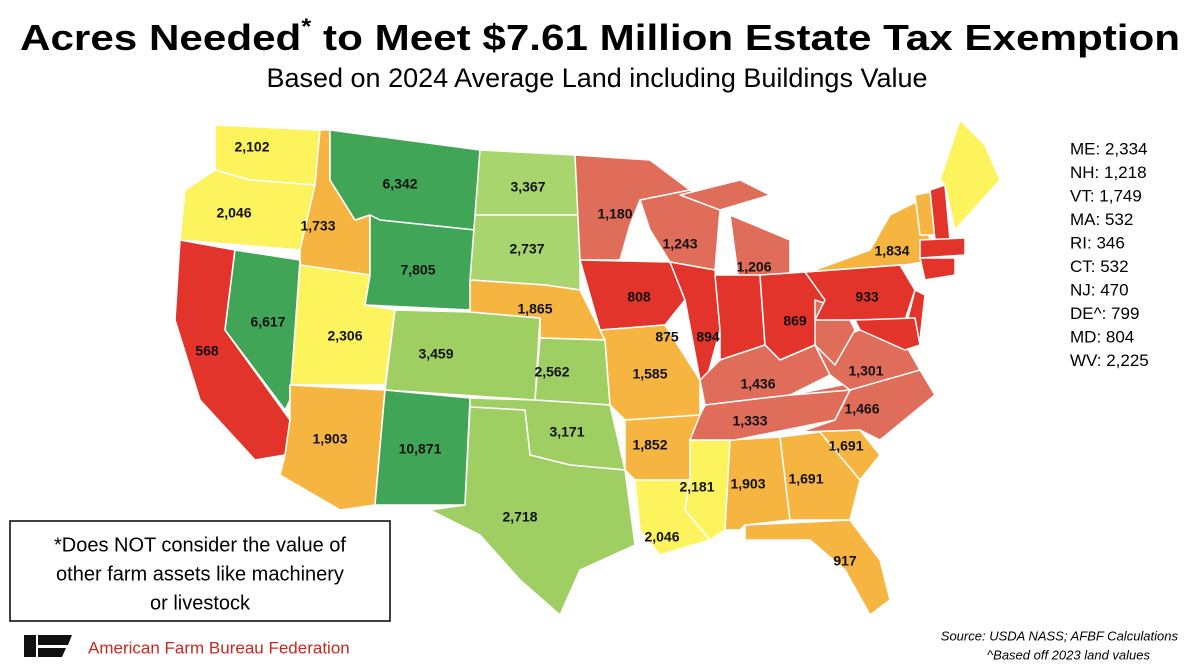 This screenshot has height=667, width=1200. I want to click on state-label: 3,367, so click(527, 187).